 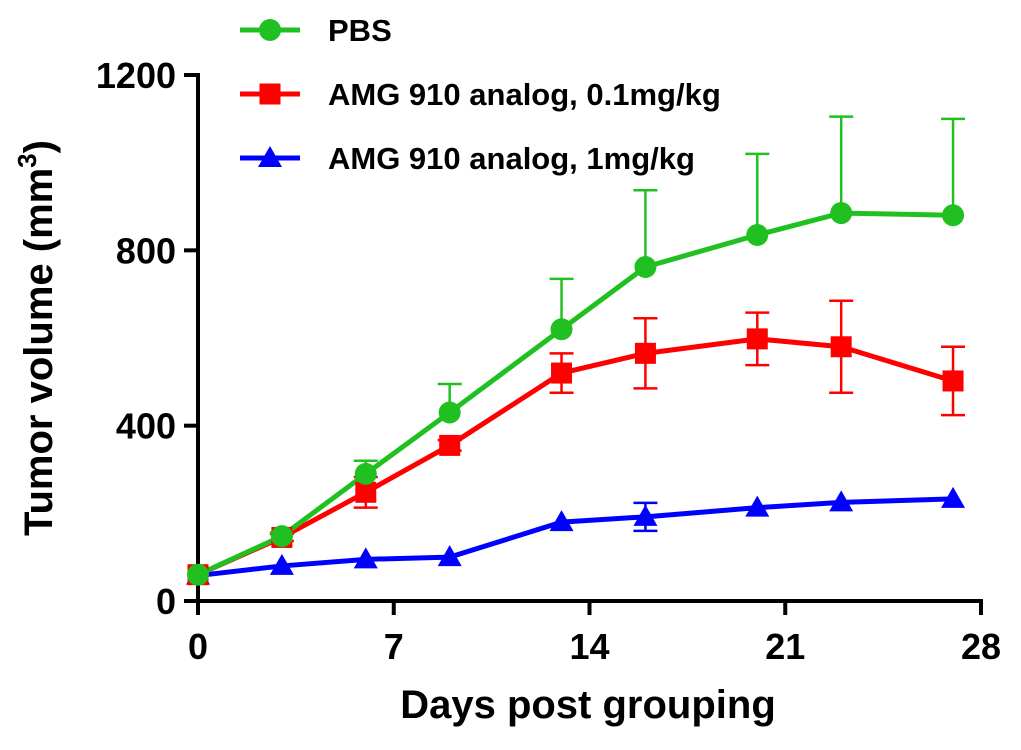 What do you see at coordinates (39, 352) in the screenshot?
I see `y-axis-title-main: Tumor volume (mm` at bounding box center [39, 352].